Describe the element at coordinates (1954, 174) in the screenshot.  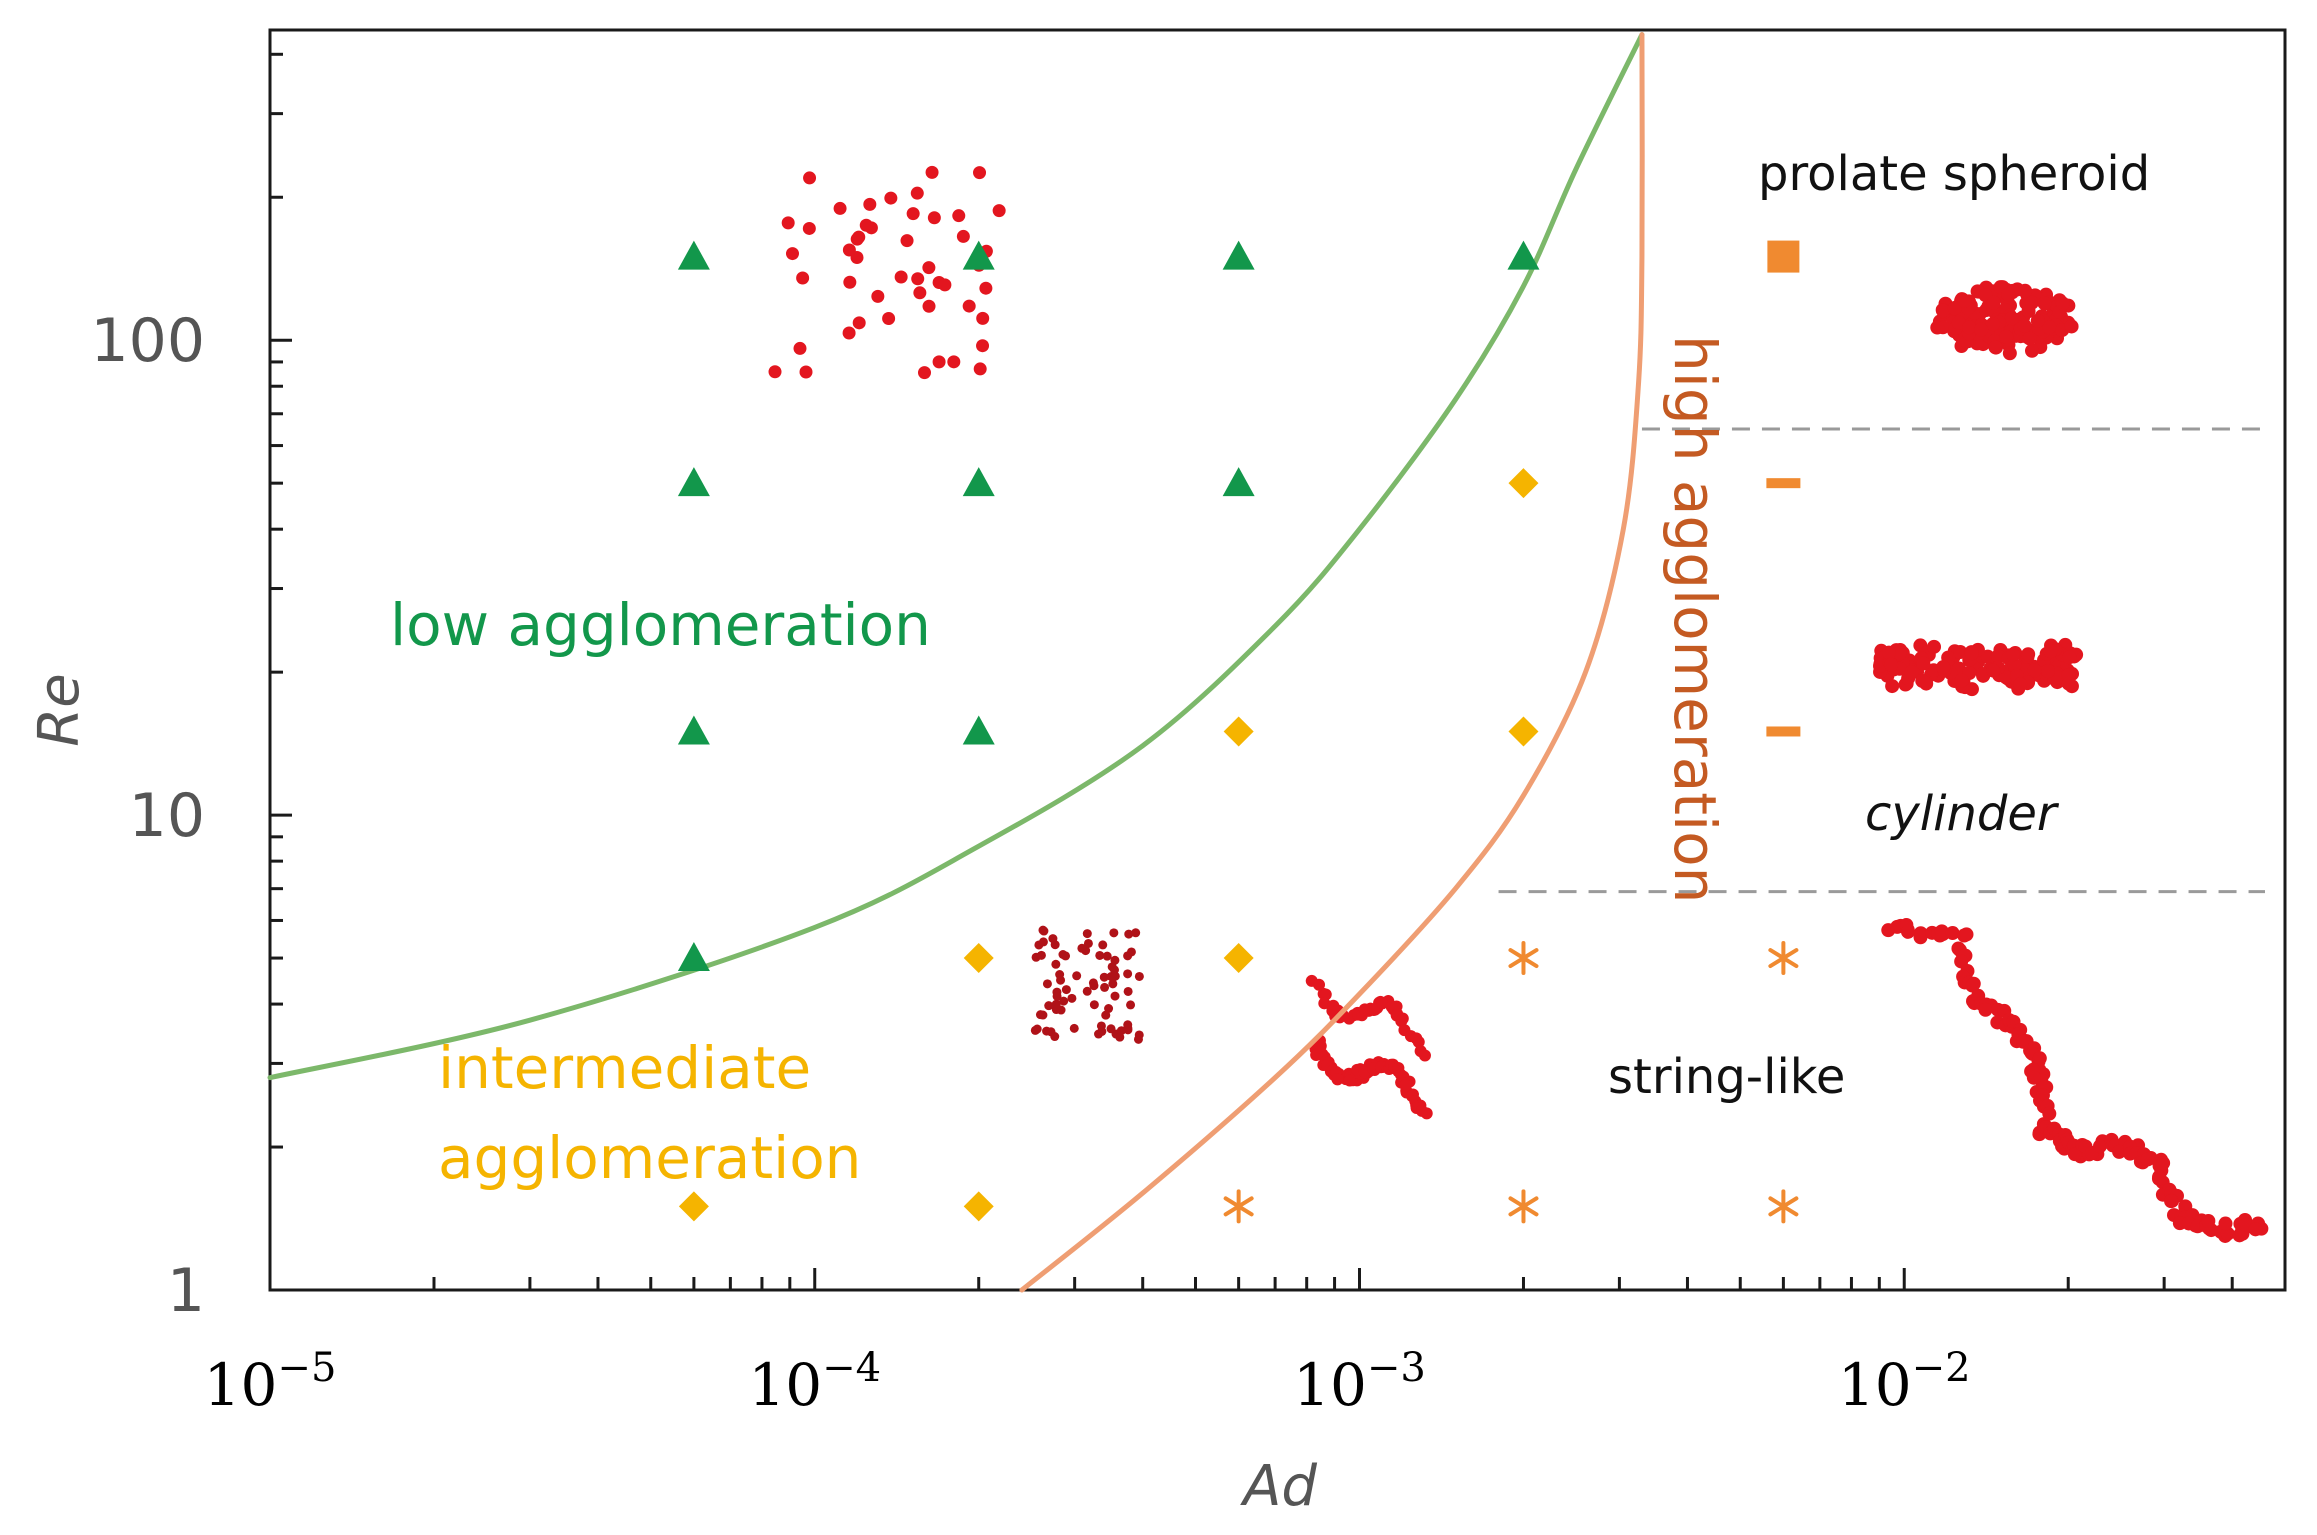
I see `shape-label-prolate: prolate spheroid` at that location.